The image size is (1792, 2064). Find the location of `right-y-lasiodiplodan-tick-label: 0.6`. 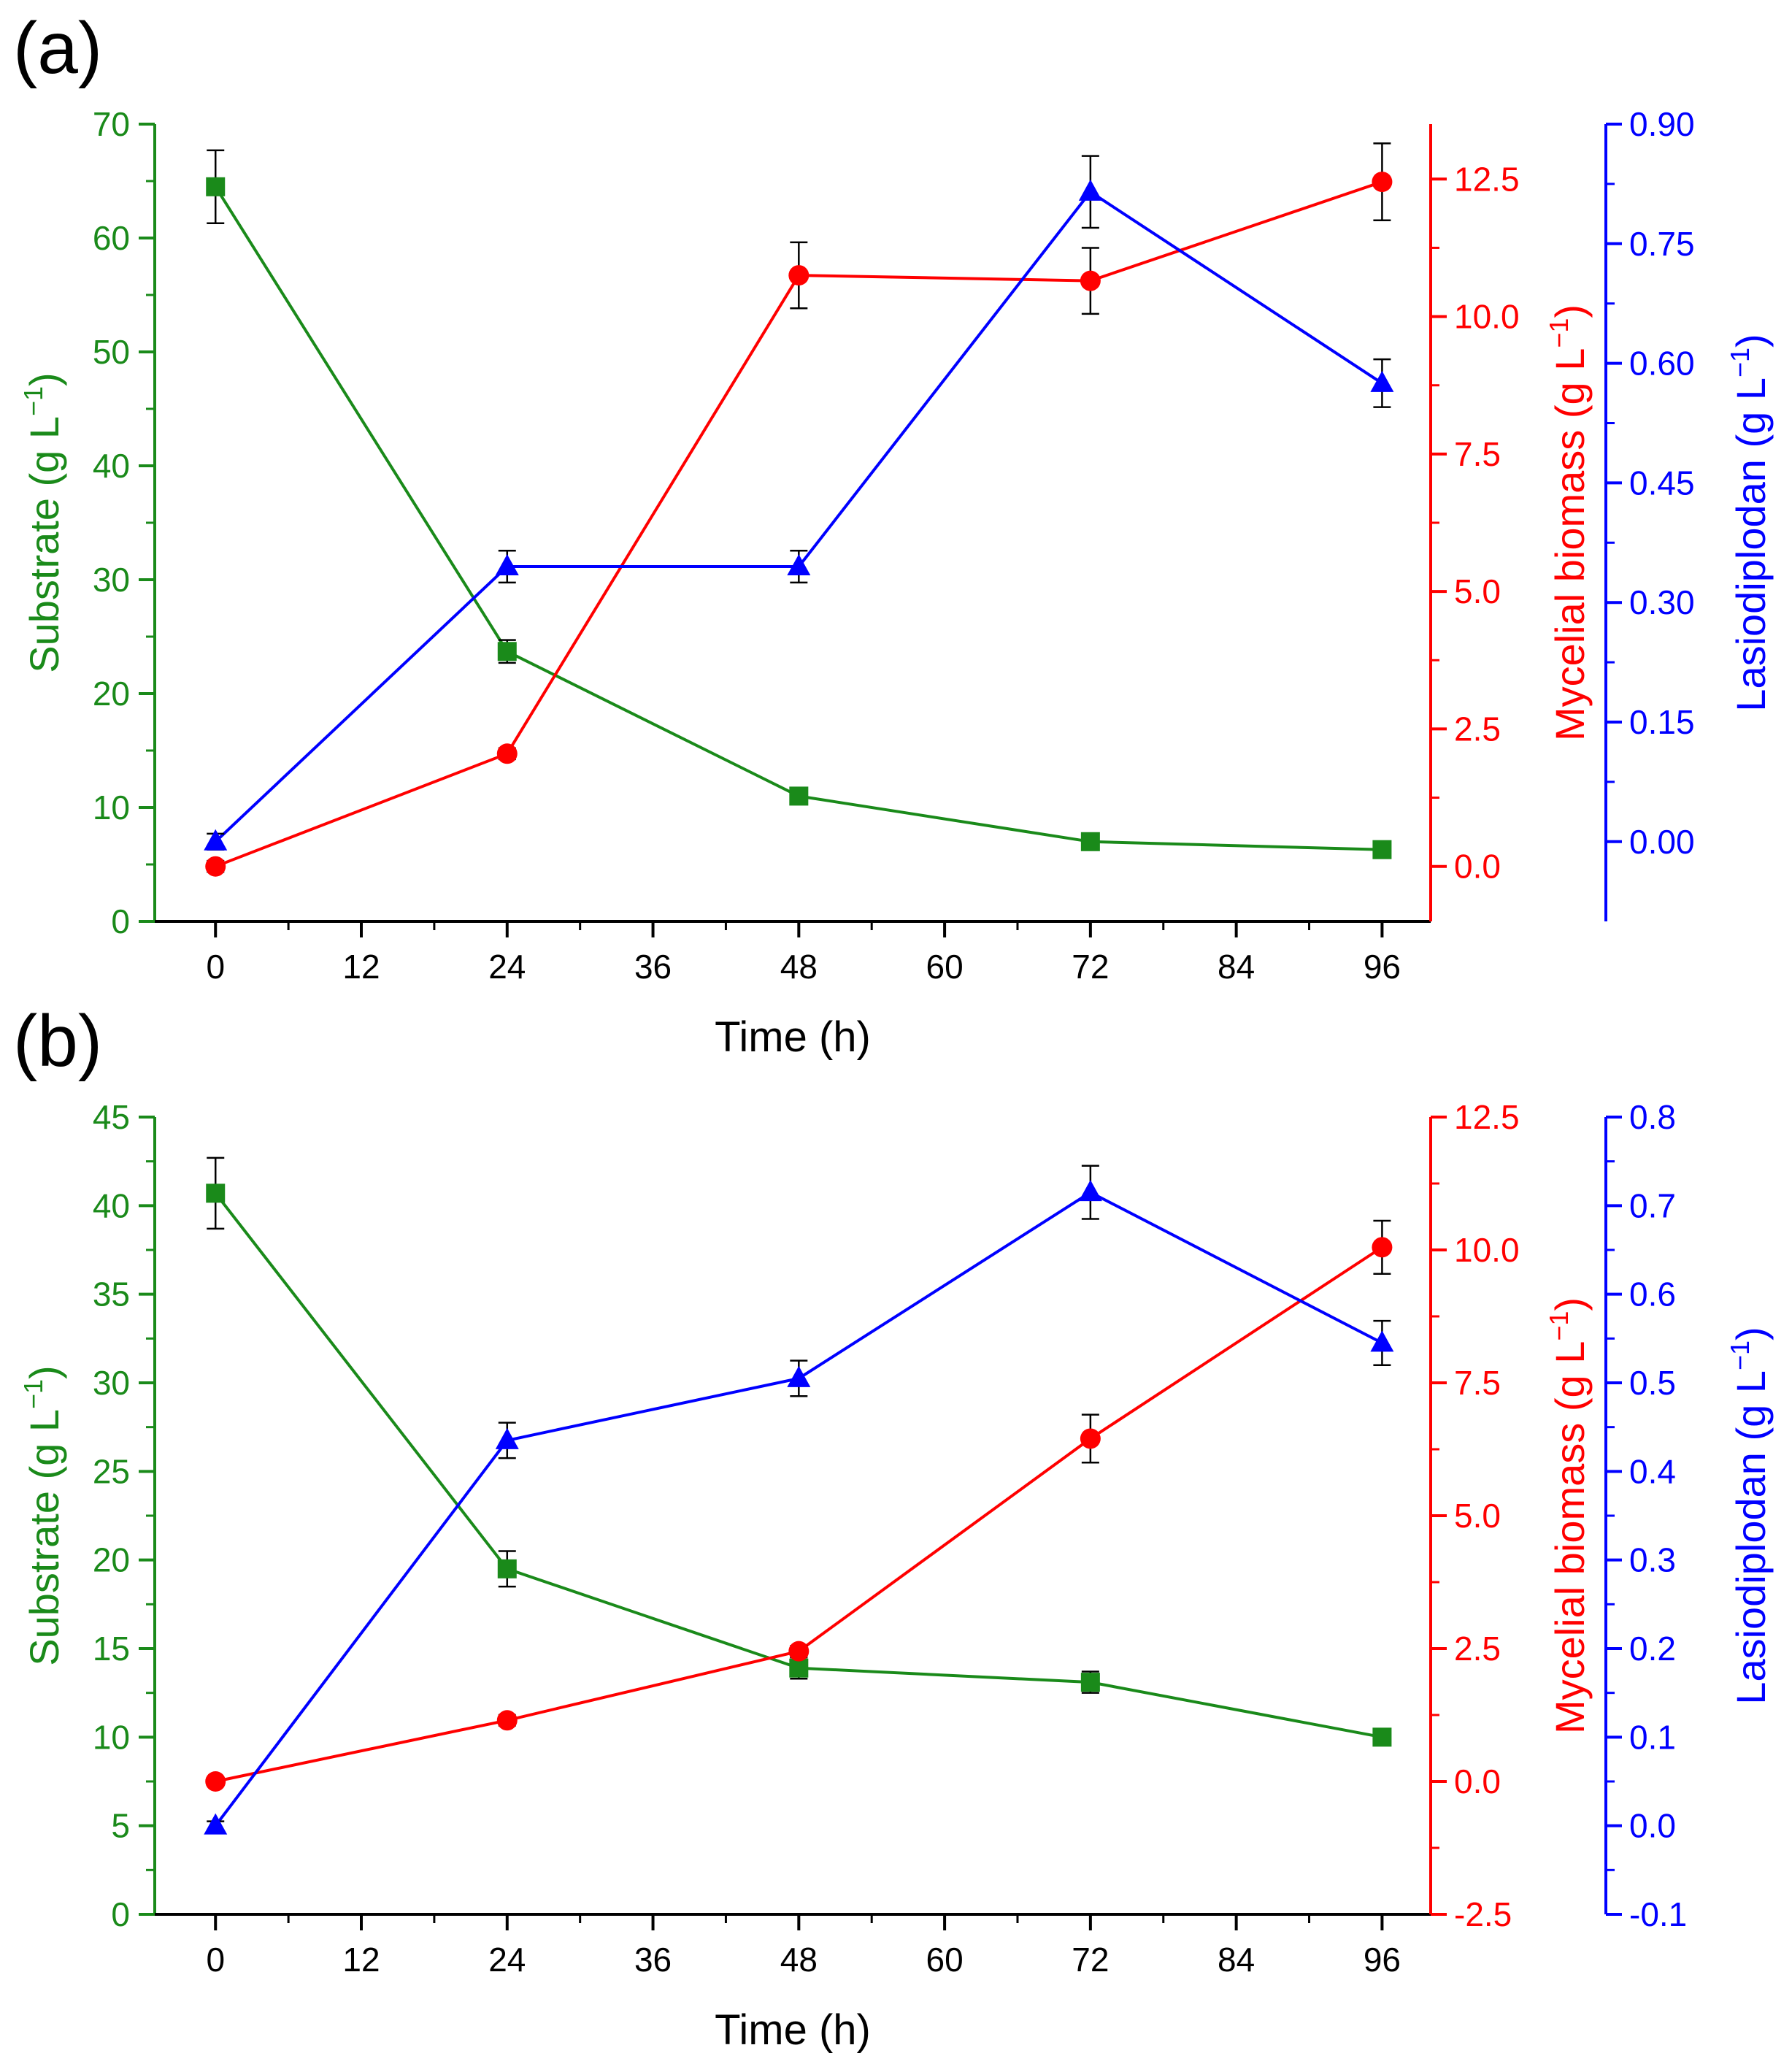

right-y-lasiodiplodan-tick-label: 0.6 is located at coordinates (1653, 1294).